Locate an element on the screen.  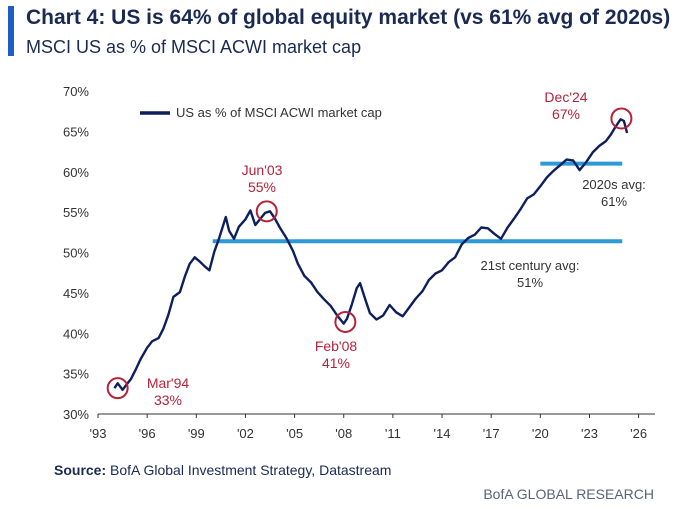
reference-value-label: 61% is located at coordinates (614, 201).